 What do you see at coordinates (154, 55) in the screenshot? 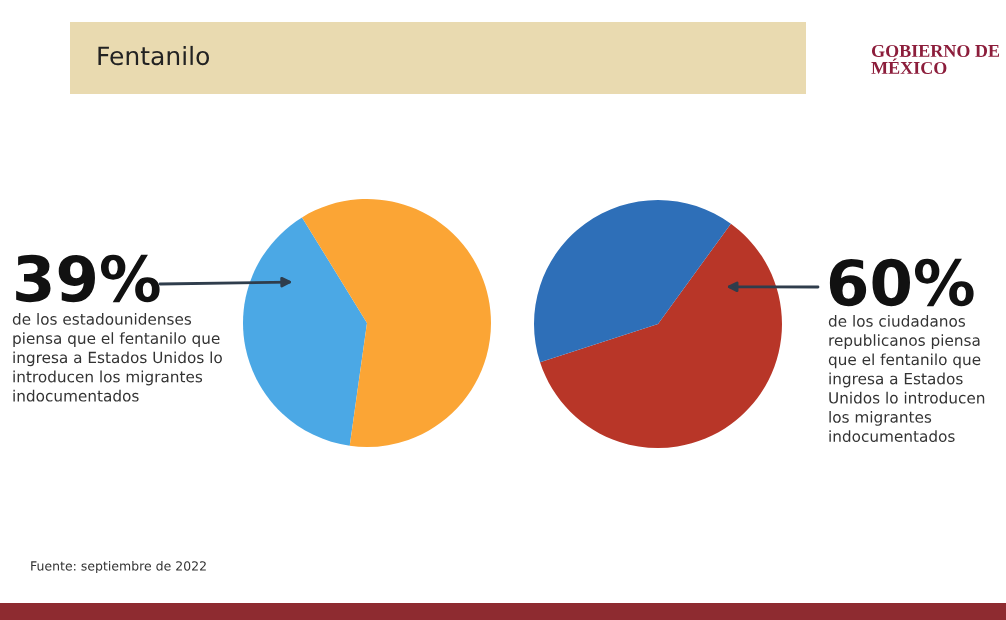
I see `chart-title: Fentanilo` at bounding box center [154, 55].